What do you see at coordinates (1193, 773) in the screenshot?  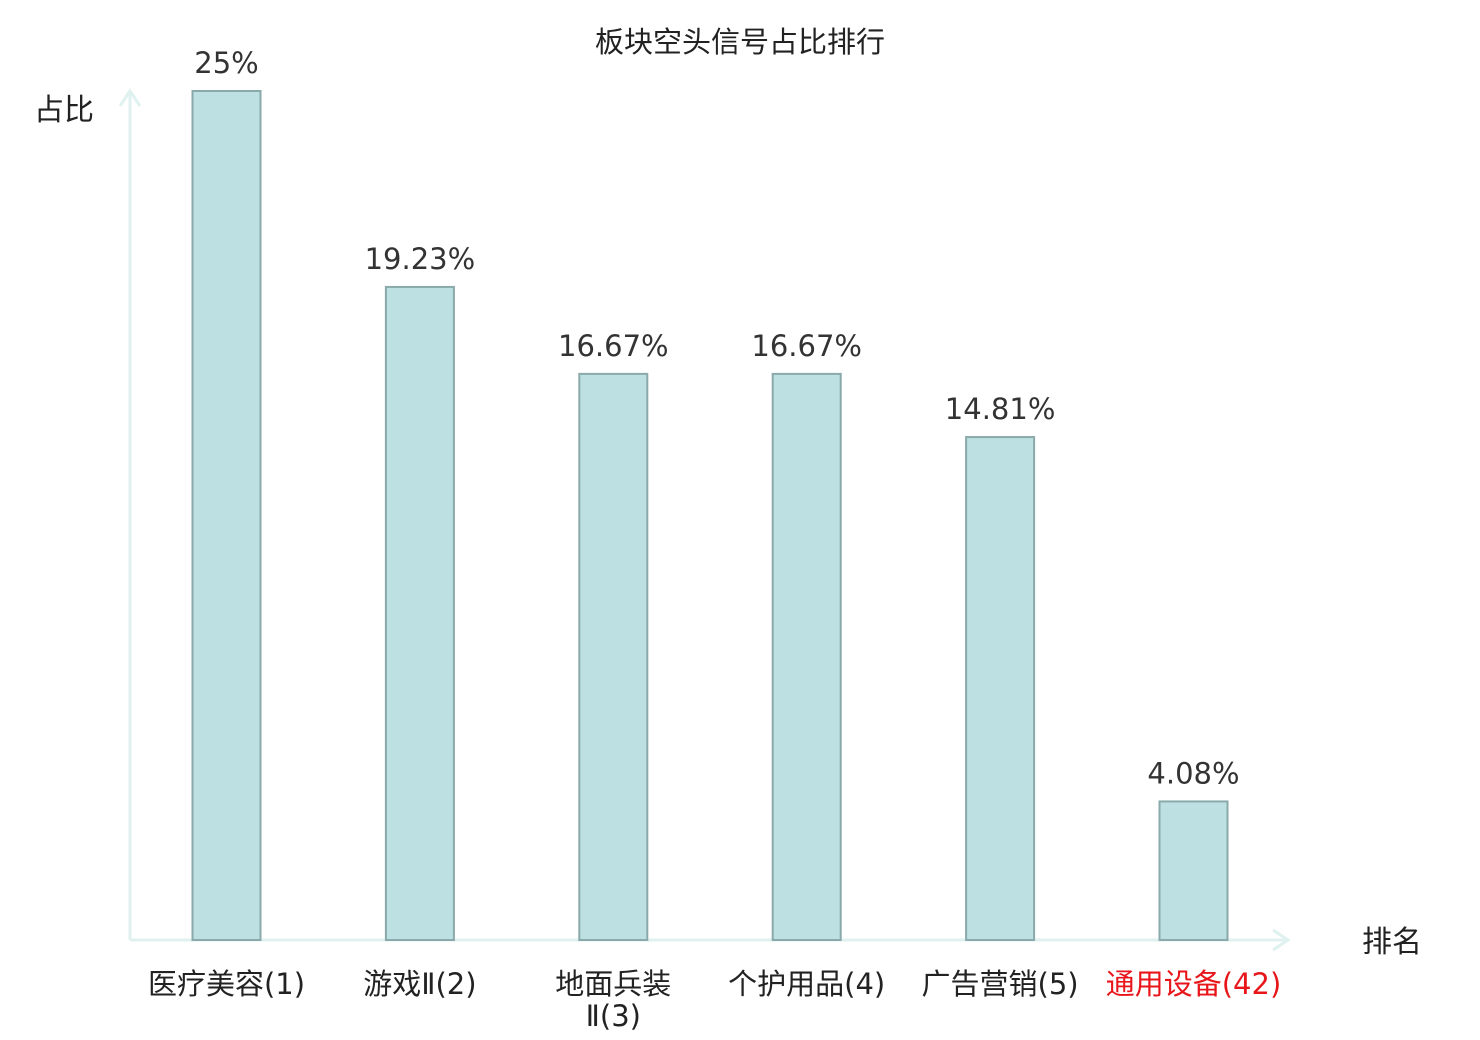 I see `value-label-6: 4.08%` at bounding box center [1193, 773].